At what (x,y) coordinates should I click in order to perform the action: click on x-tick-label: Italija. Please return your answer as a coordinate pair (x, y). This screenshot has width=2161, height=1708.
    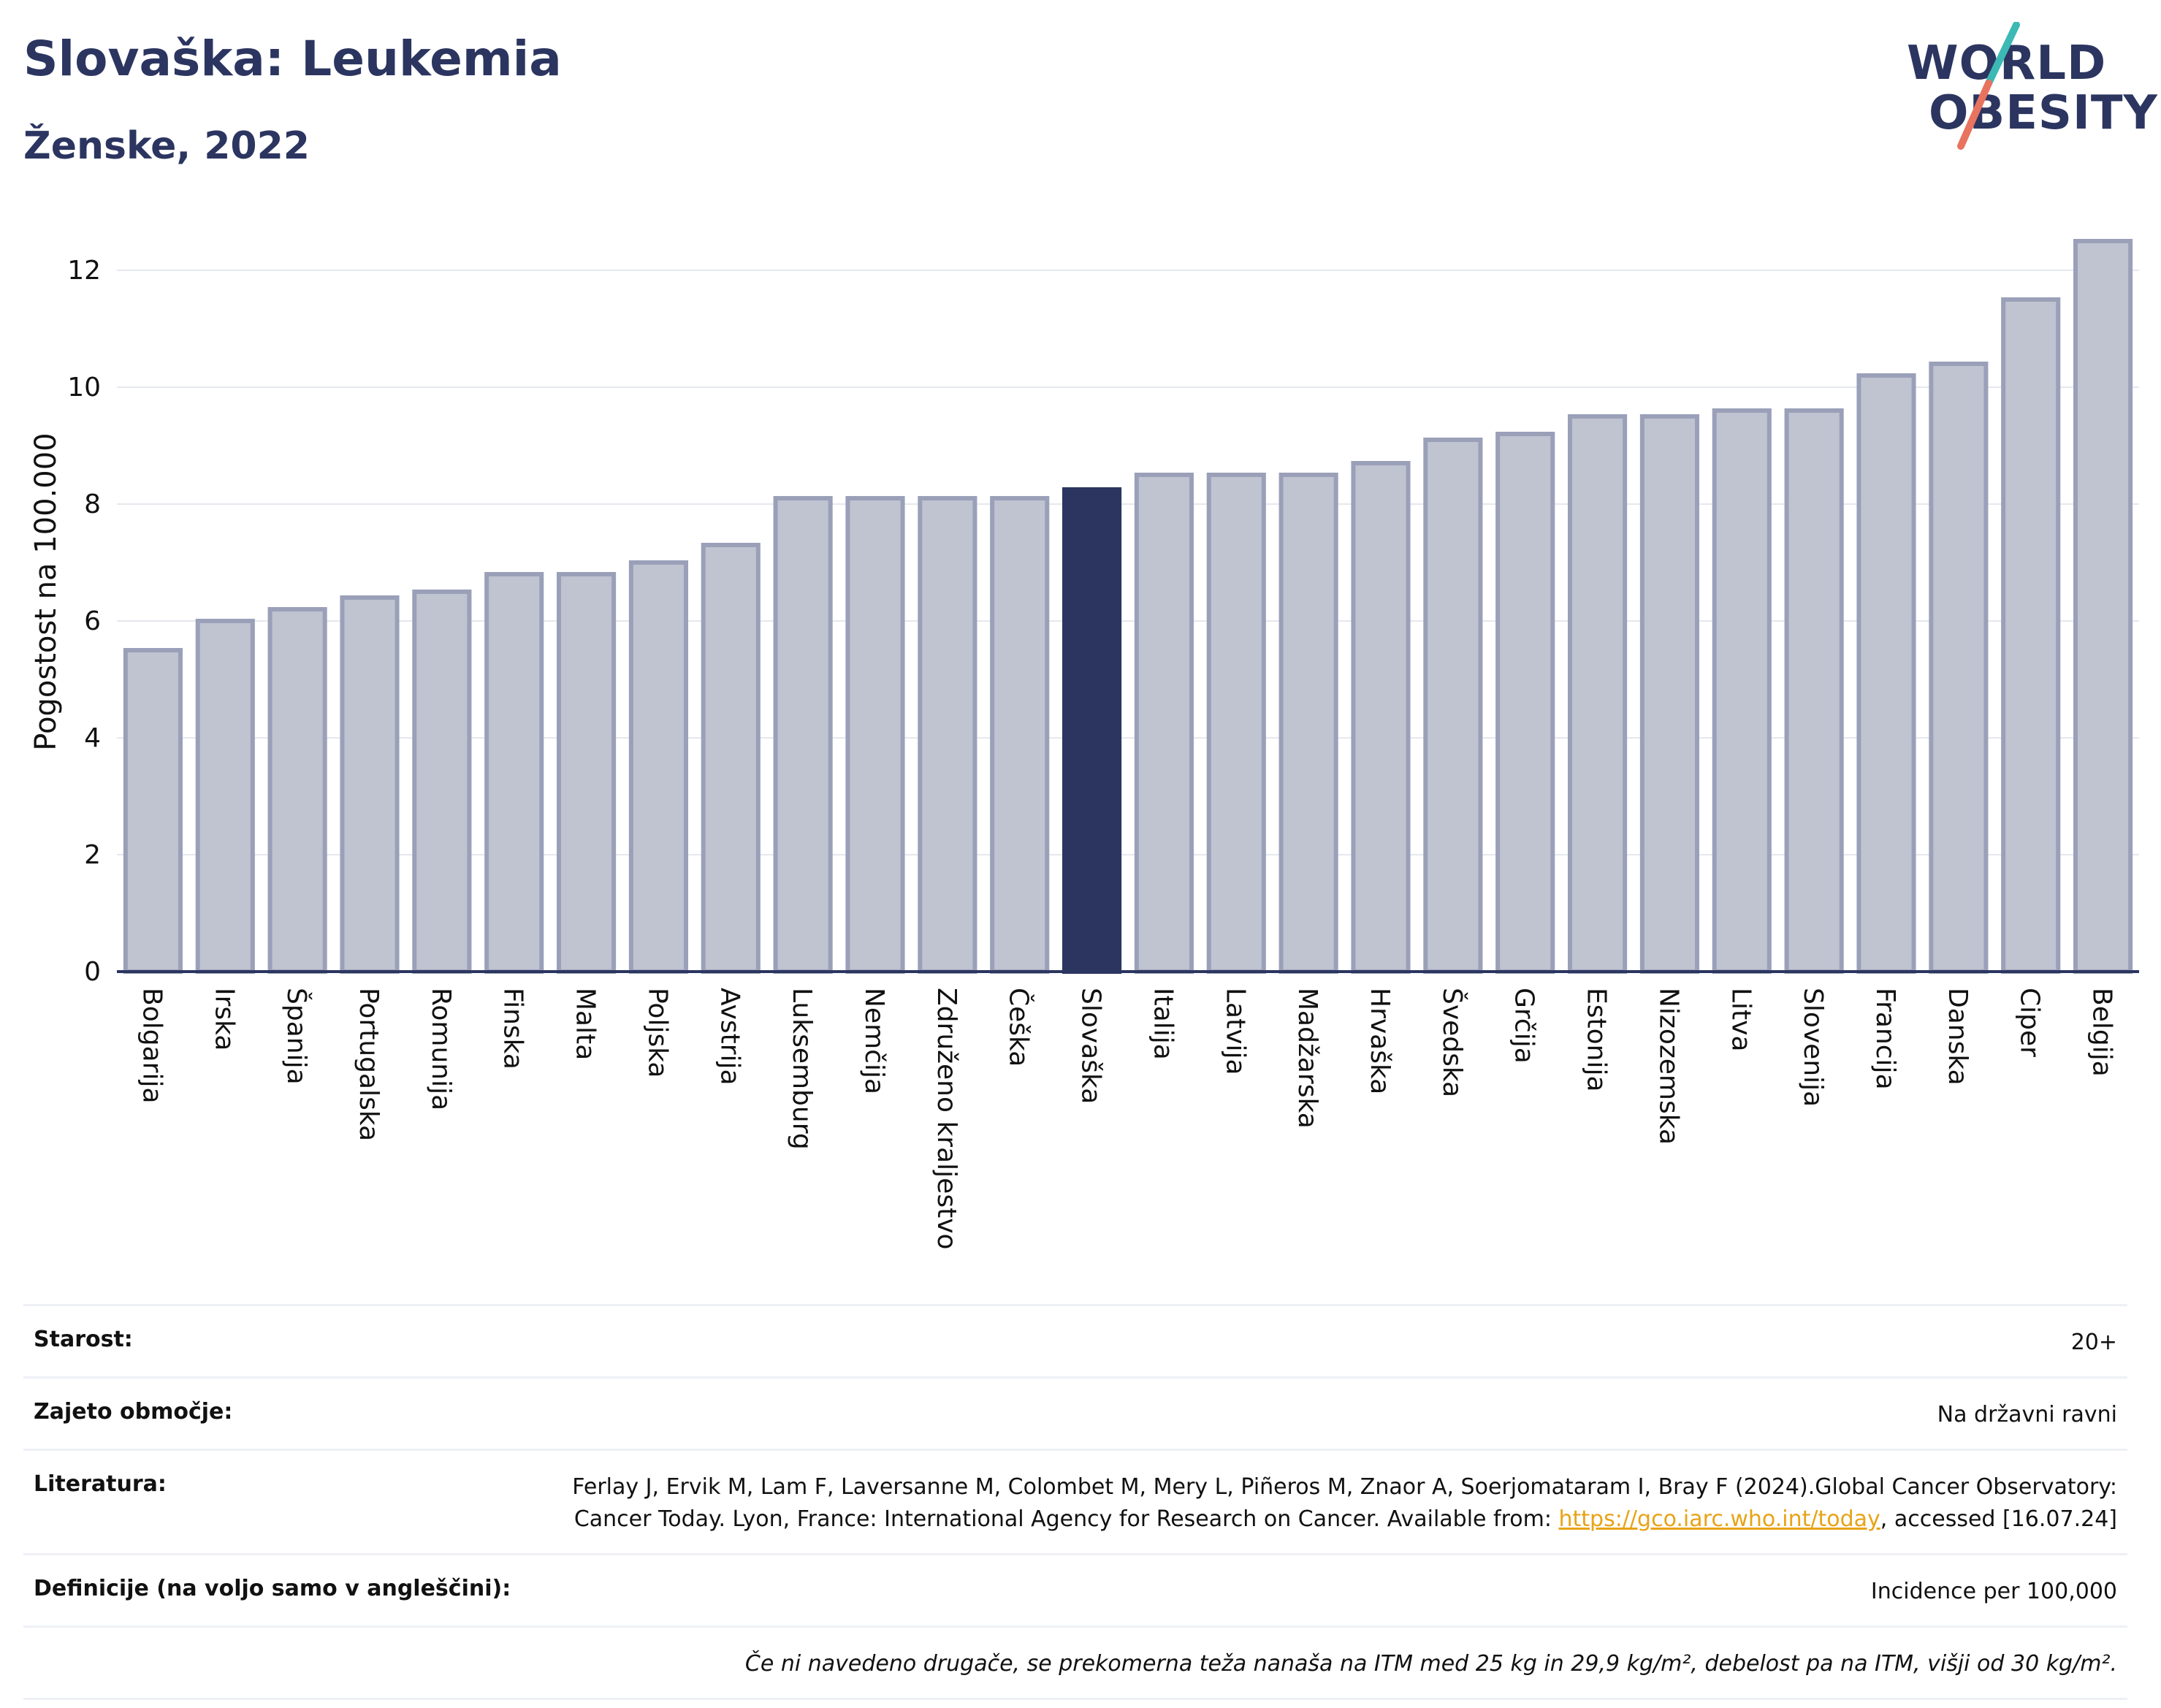
    Looking at the image, I should click on (1163, 1024).